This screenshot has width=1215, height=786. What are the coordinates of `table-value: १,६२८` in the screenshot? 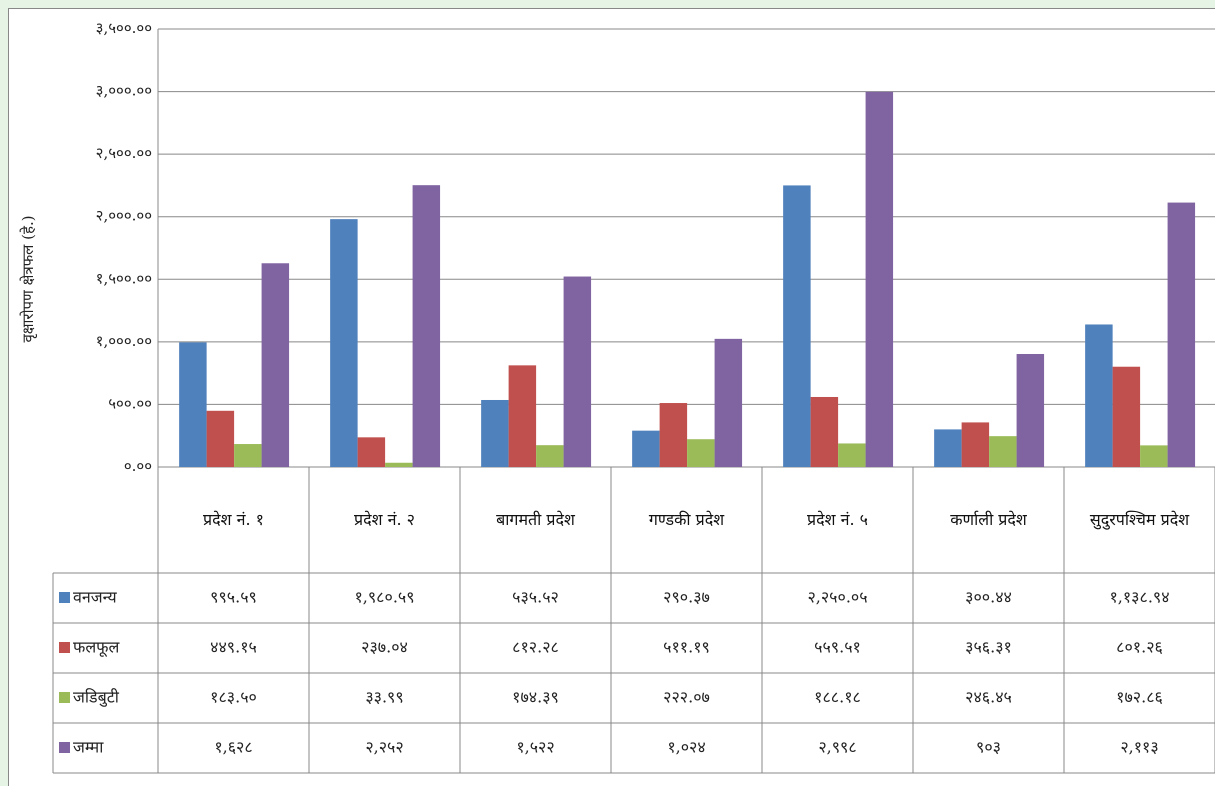 It's located at (233, 747).